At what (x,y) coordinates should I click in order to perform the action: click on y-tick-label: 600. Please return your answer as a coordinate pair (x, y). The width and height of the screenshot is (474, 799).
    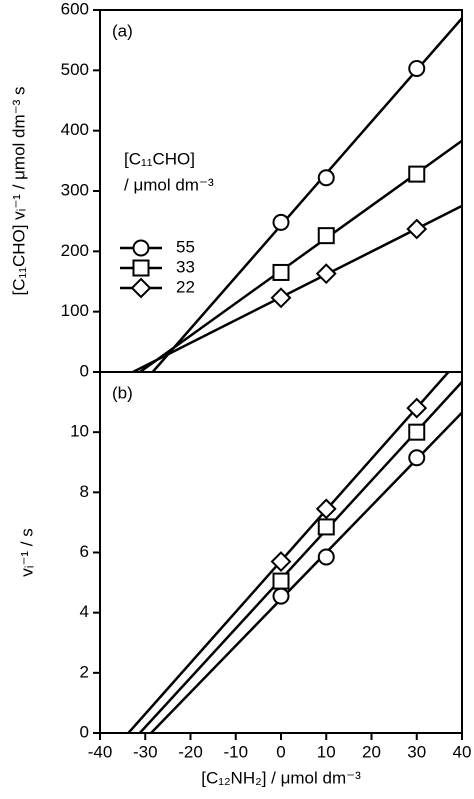
    Looking at the image, I should click on (75, 9).